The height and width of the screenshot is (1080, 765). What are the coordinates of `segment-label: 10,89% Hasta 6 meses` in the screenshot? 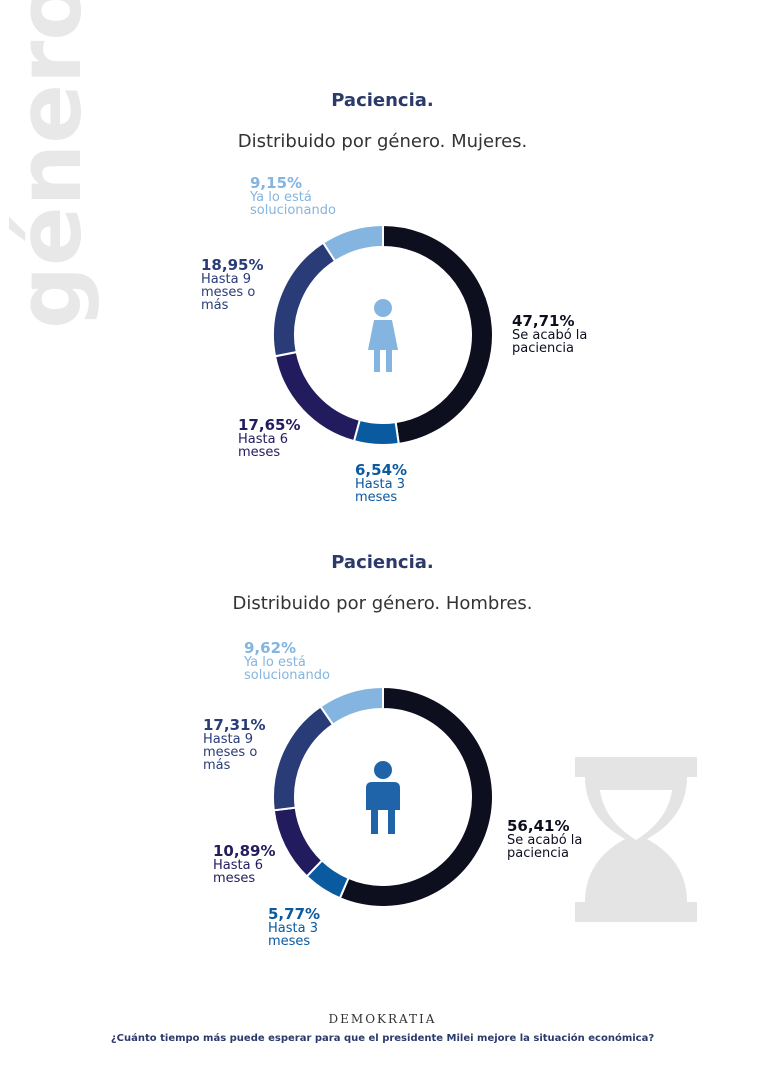 It's located at (248, 864).